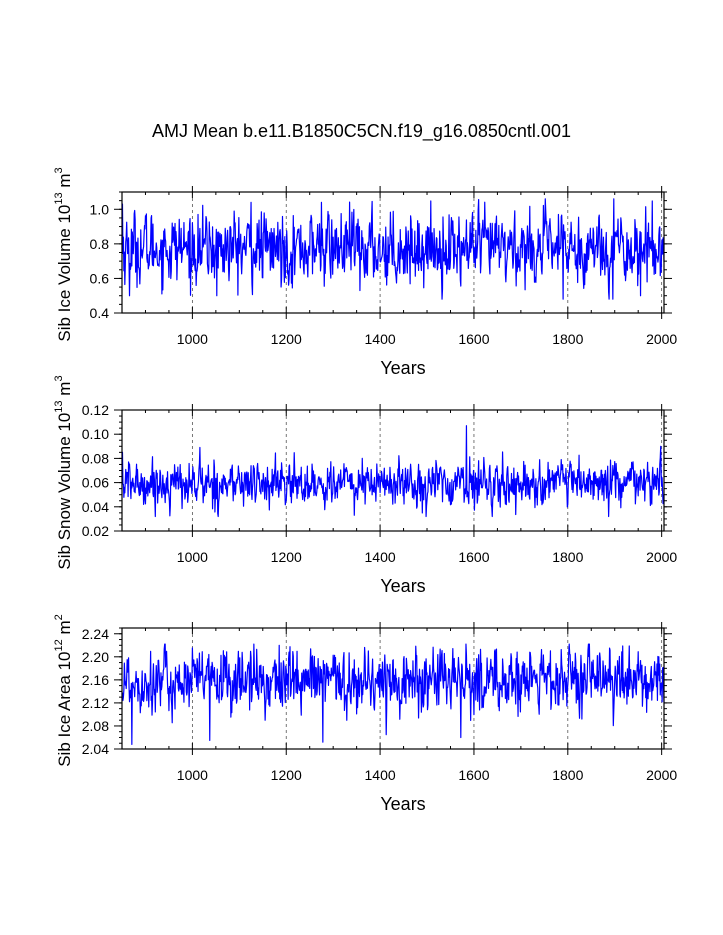 The image size is (723, 935). What do you see at coordinates (100, 278) in the screenshot?
I see `y-tick-label: 0.6` at bounding box center [100, 278].